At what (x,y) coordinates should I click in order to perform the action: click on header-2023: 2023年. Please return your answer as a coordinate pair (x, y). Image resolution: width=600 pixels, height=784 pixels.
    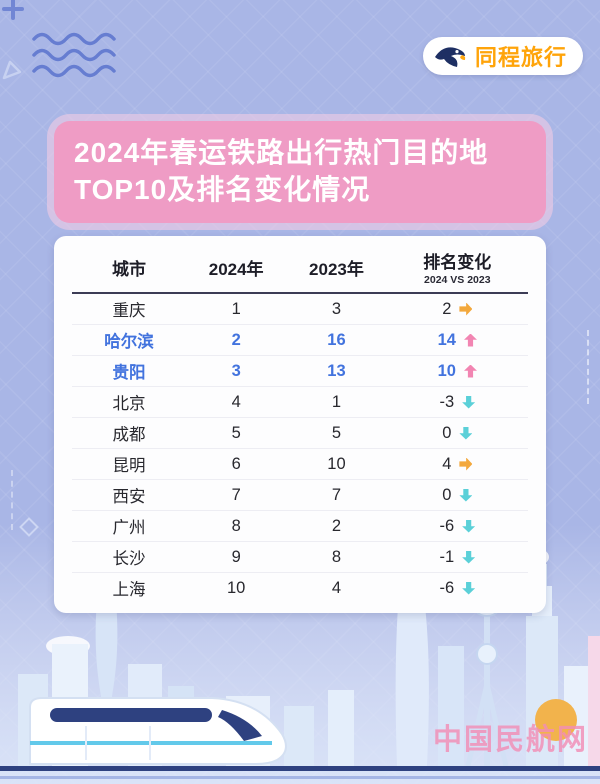
    Looking at the image, I should click on (336, 269).